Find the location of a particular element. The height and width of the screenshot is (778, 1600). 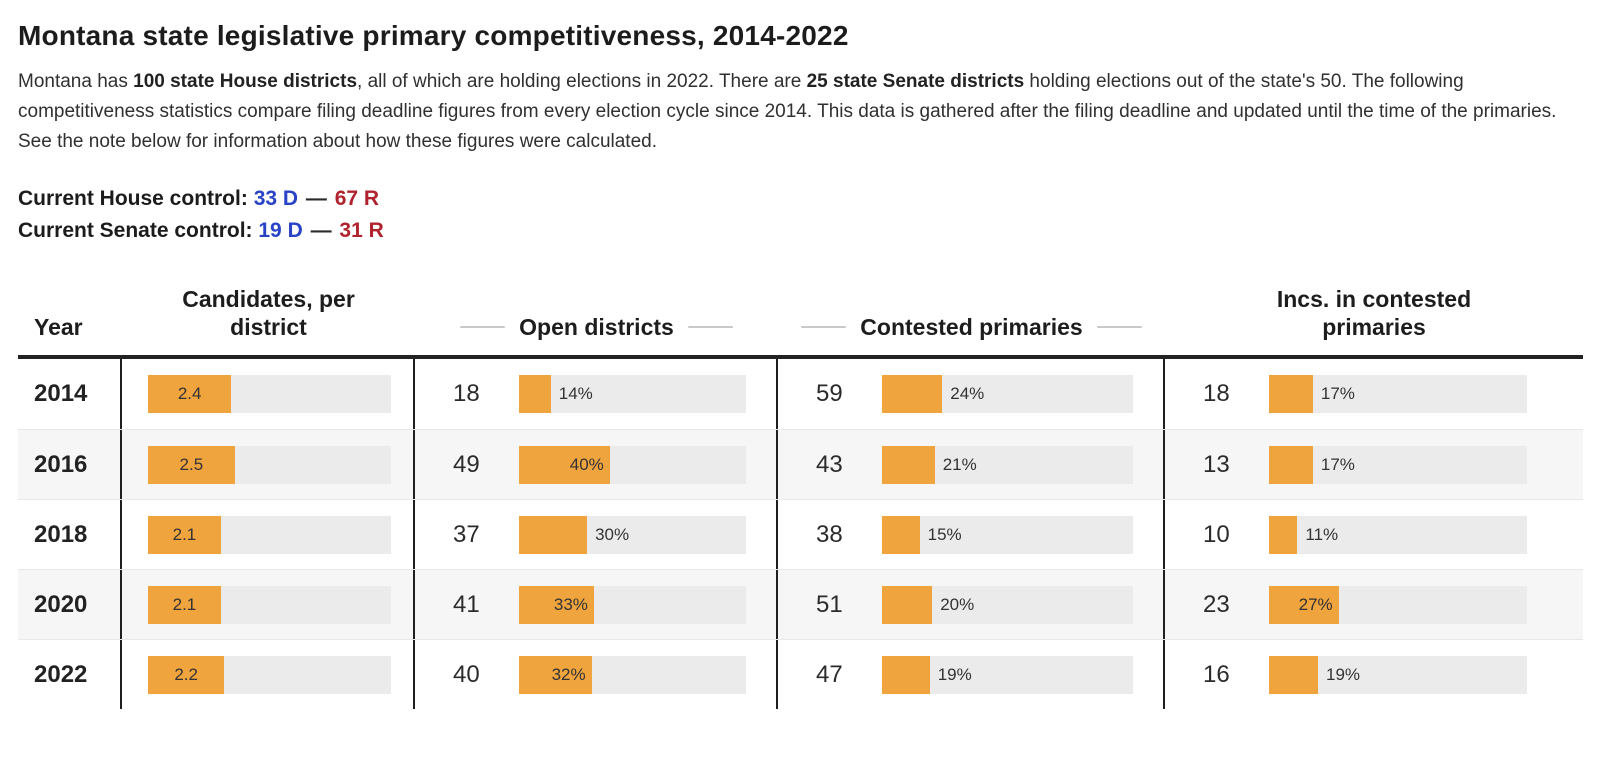

house-control-line: Current House control: 33 D — 67 R is located at coordinates (800, 199).